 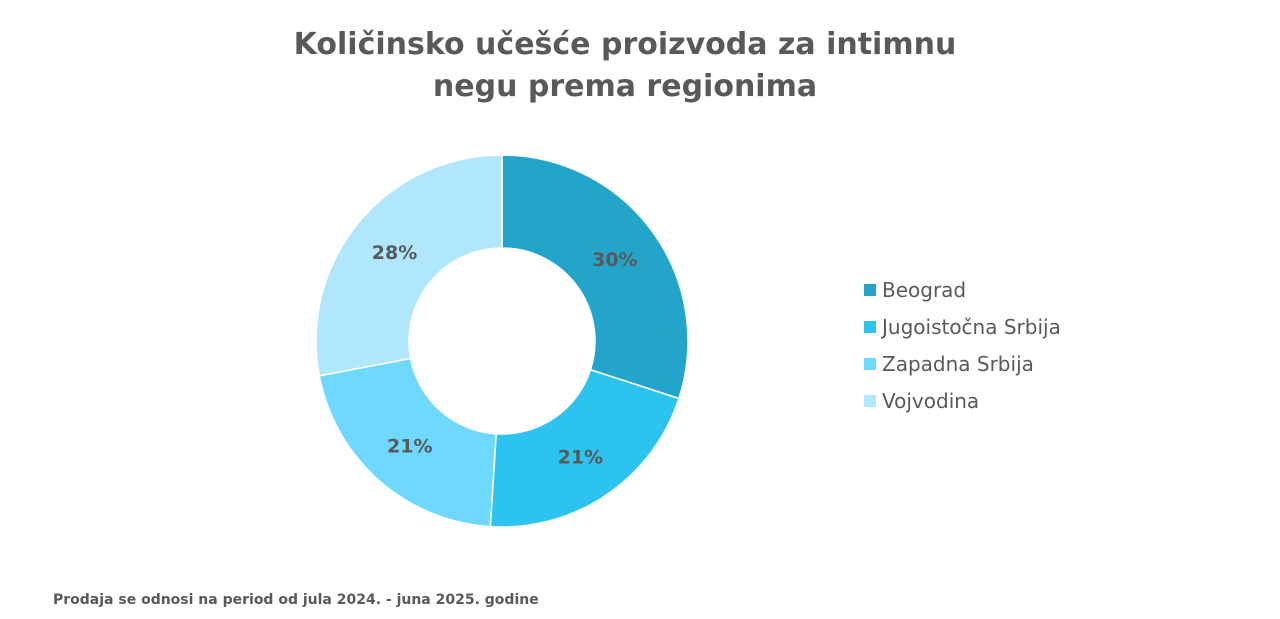 What do you see at coordinates (625, 44) in the screenshot?
I see `chart-title-line-1: Količinsko učešće proizvoda za intimnu` at bounding box center [625, 44].